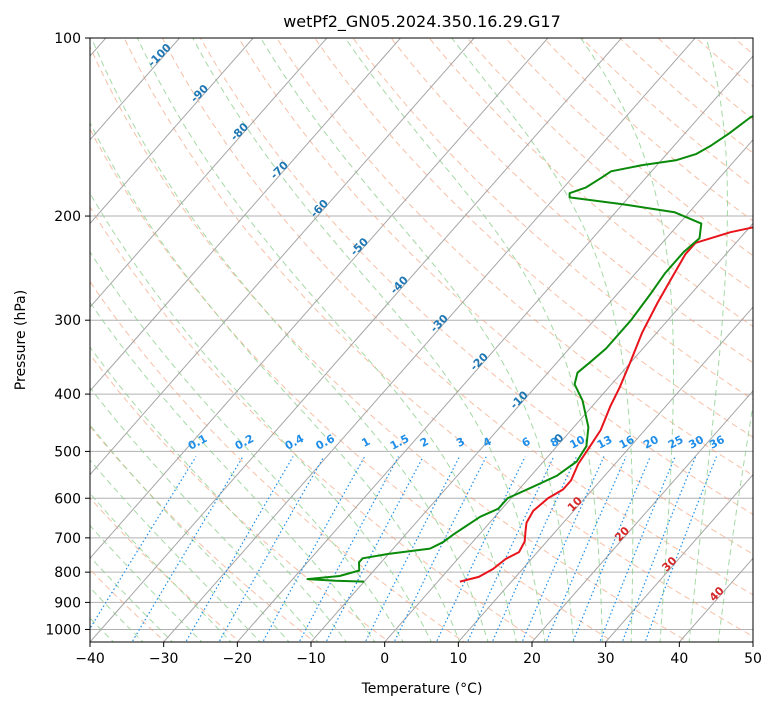 Image resolution: width=775 pixels, height=708 pixels. I want to click on x-axis-label: Temperature (°C), so click(422, 689).